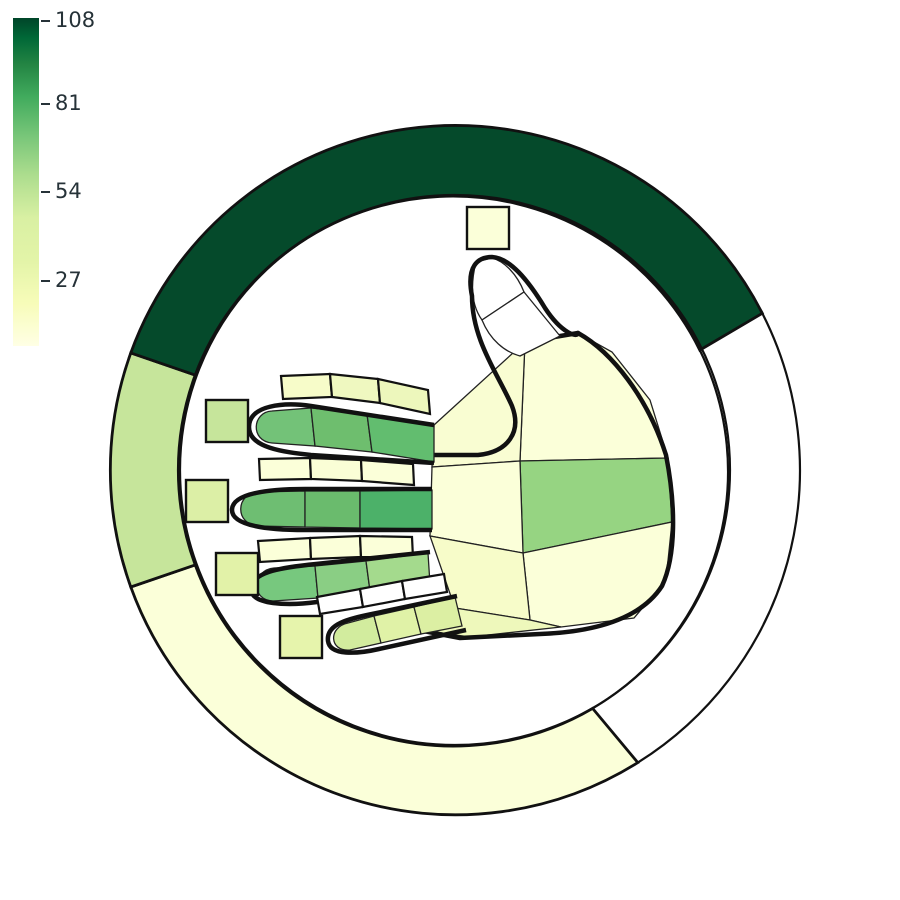  Describe the element at coordinates (75, 20) in the screenshot. I see `colorbar-tick-label-108: 108` at that location.